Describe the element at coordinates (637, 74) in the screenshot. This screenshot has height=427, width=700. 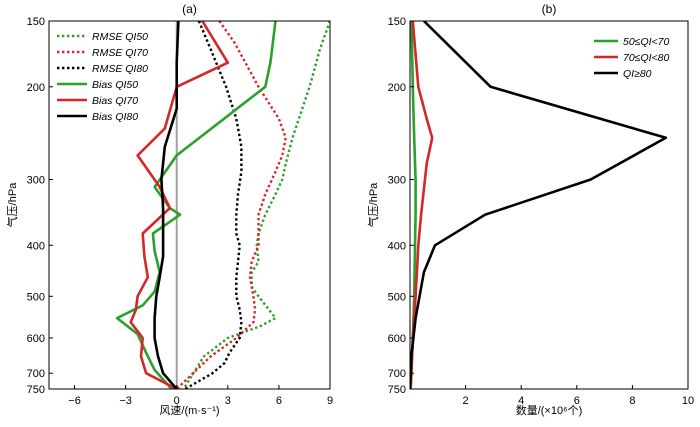
I see `legend-label: QI≥80` at that location.